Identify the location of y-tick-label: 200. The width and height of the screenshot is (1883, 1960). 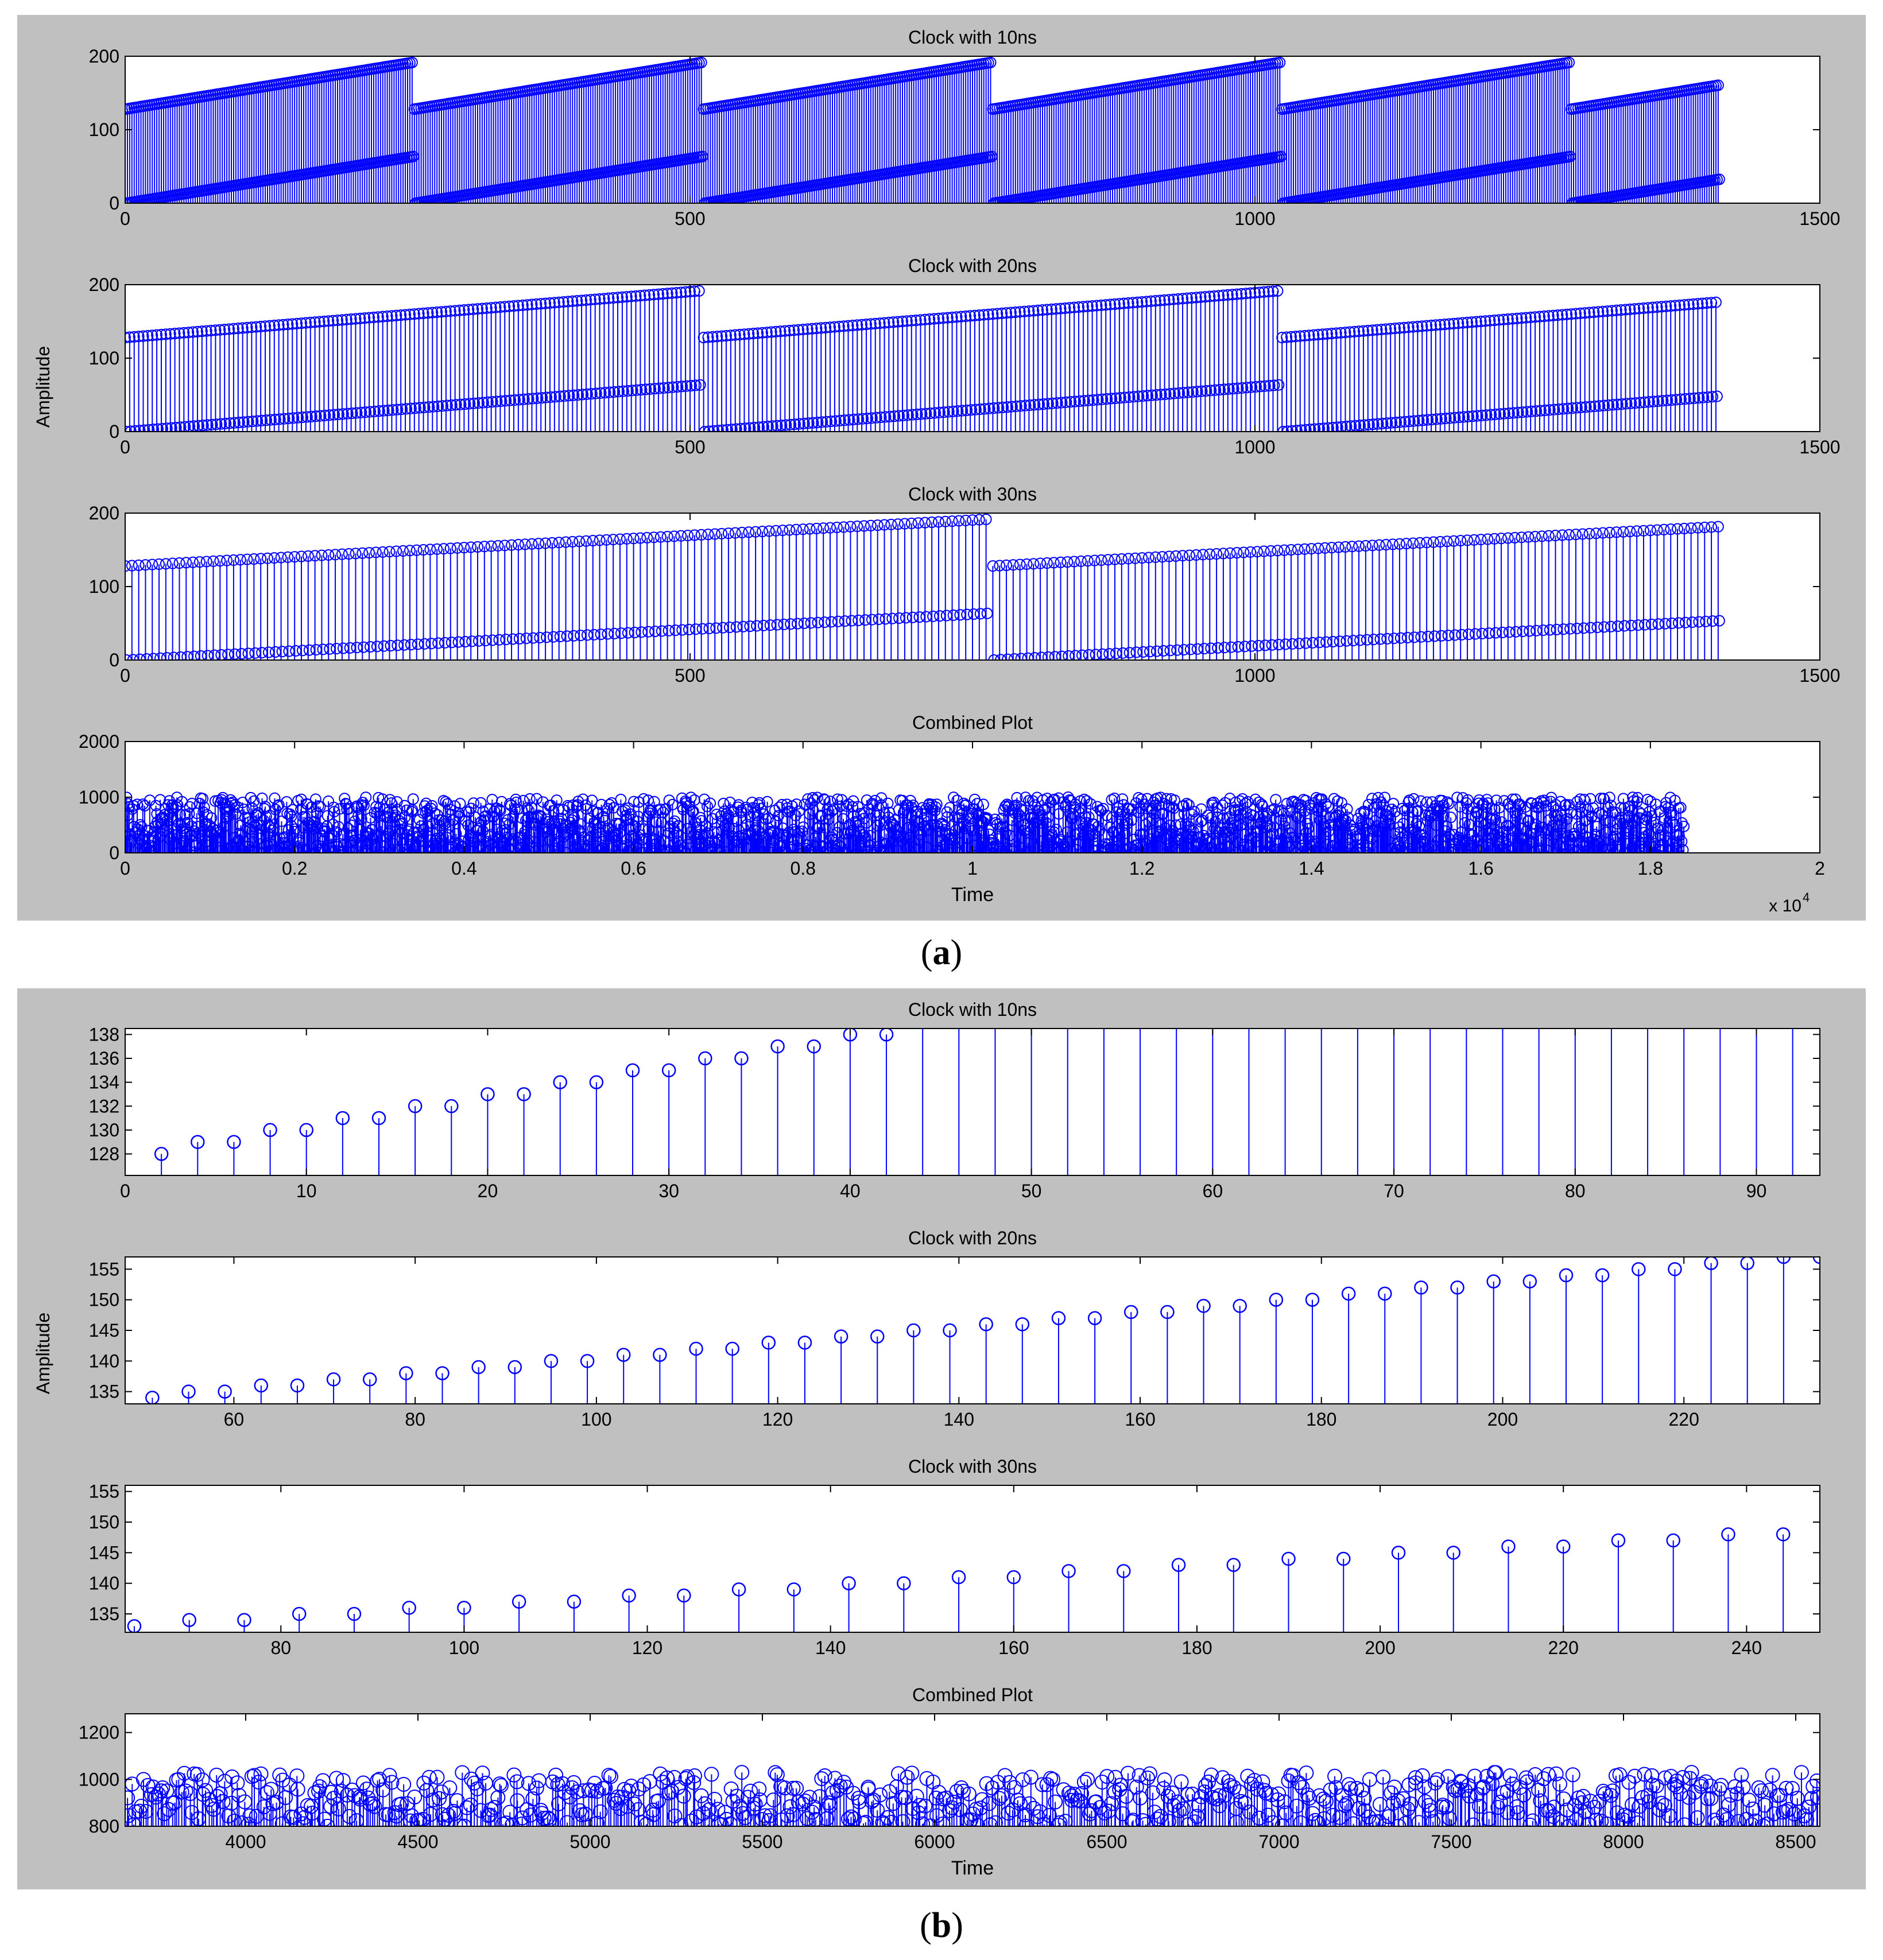
(104, 284).